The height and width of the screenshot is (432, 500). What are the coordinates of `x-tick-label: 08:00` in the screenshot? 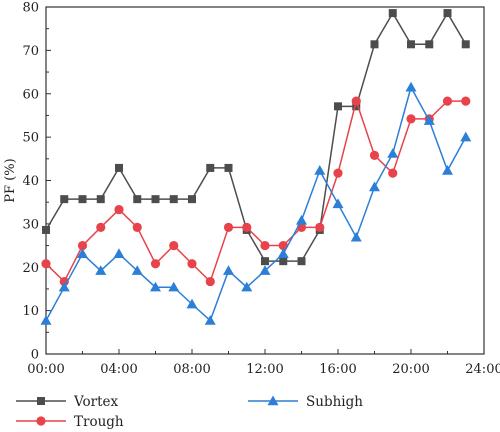 It's located at (191, 369).